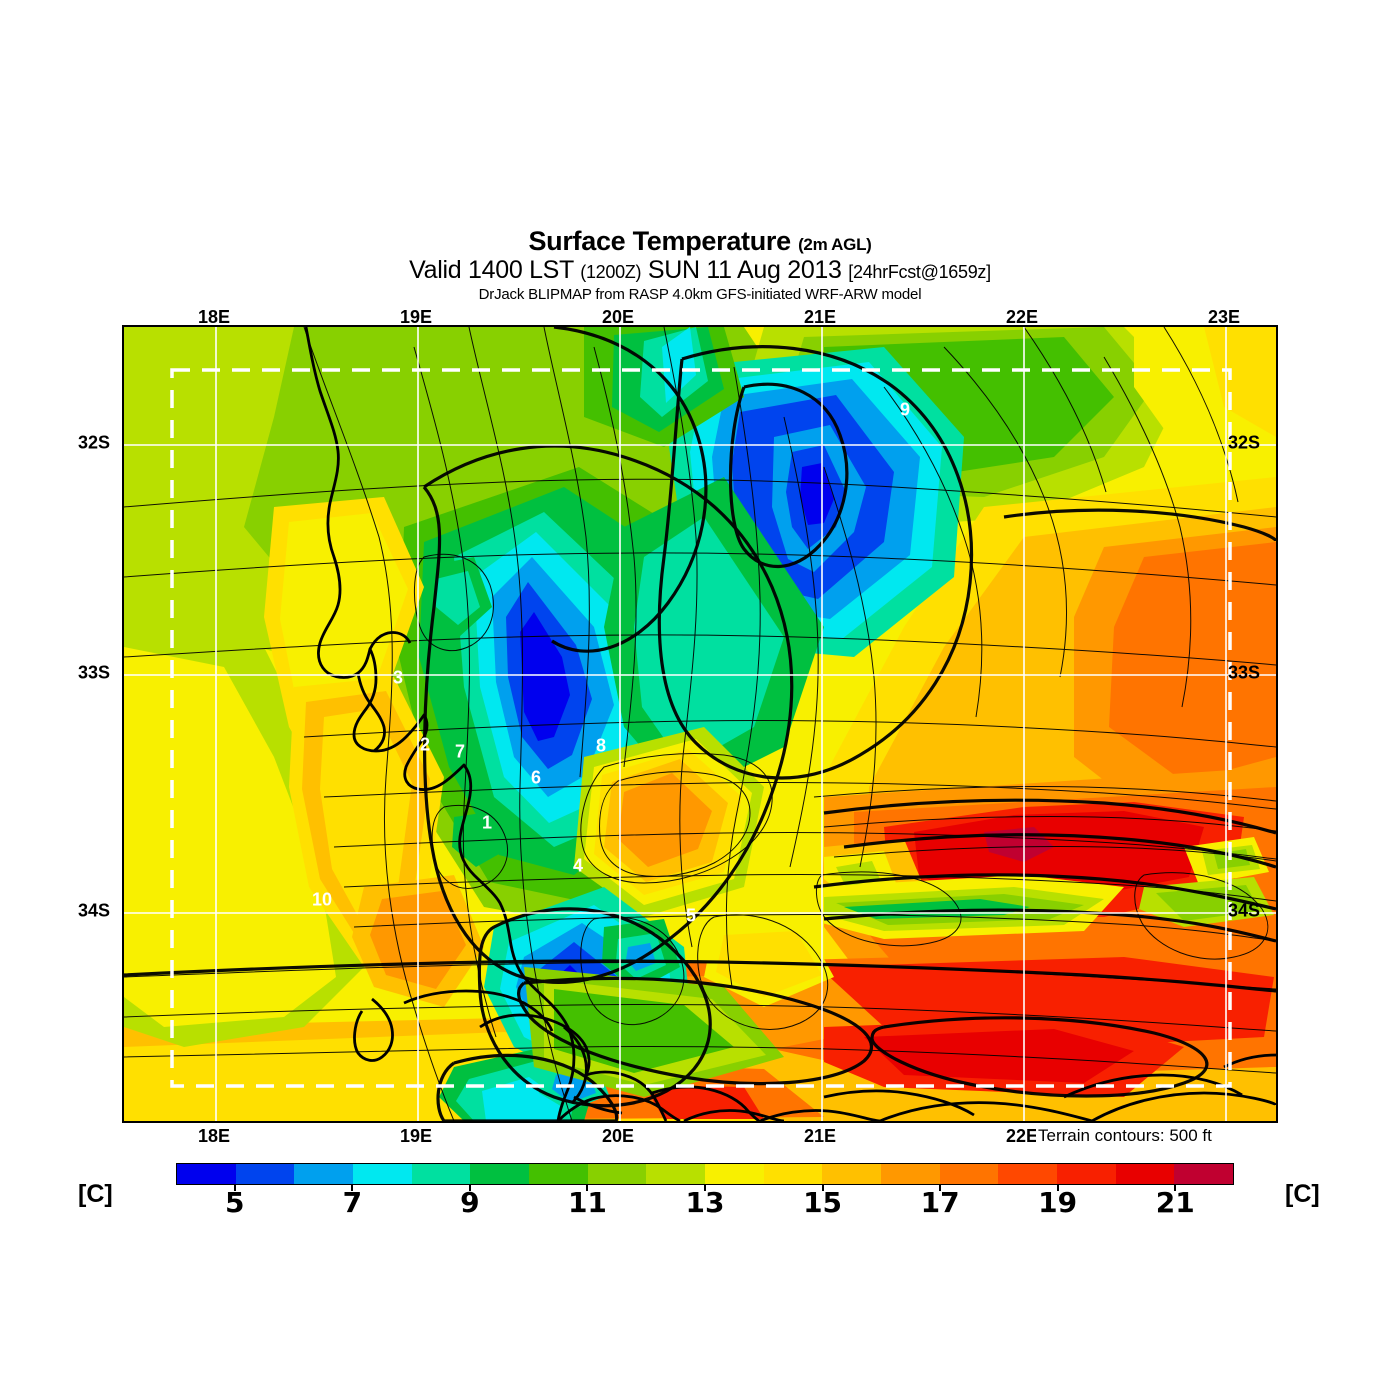 The image size is (1400, 1400). What do you see at coordinates (491, 270) in the screenshot?
I see `valid-time-lst: Valid 1400 LST` at bounding box center [491, 270].